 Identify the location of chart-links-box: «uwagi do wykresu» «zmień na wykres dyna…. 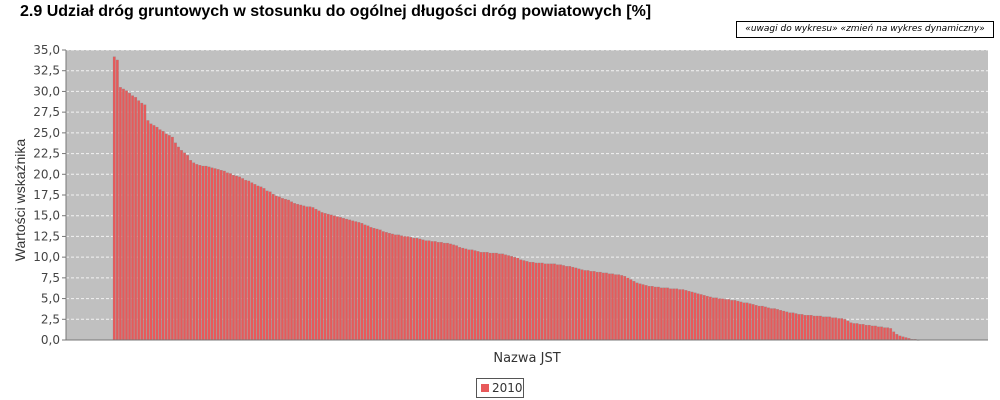
(865, 29).